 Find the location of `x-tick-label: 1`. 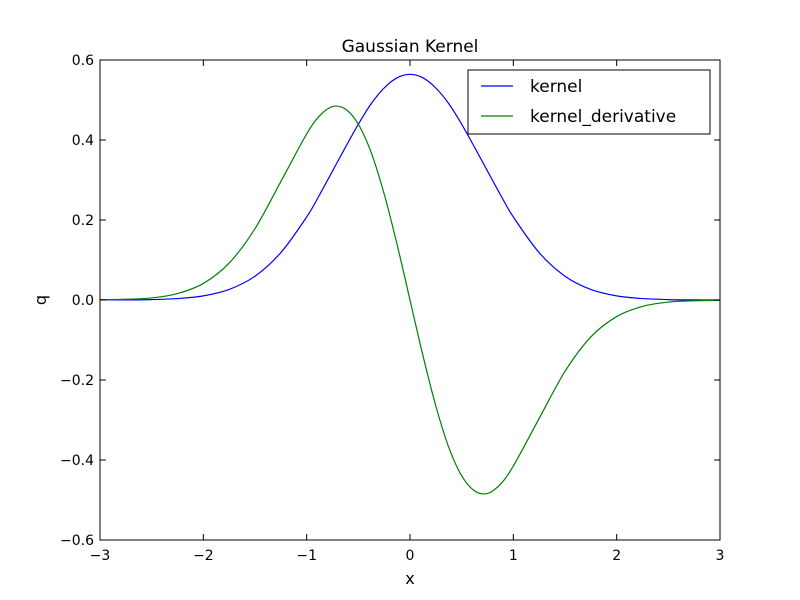

x-tick-label: 1 is located at coordinates (513, 556).